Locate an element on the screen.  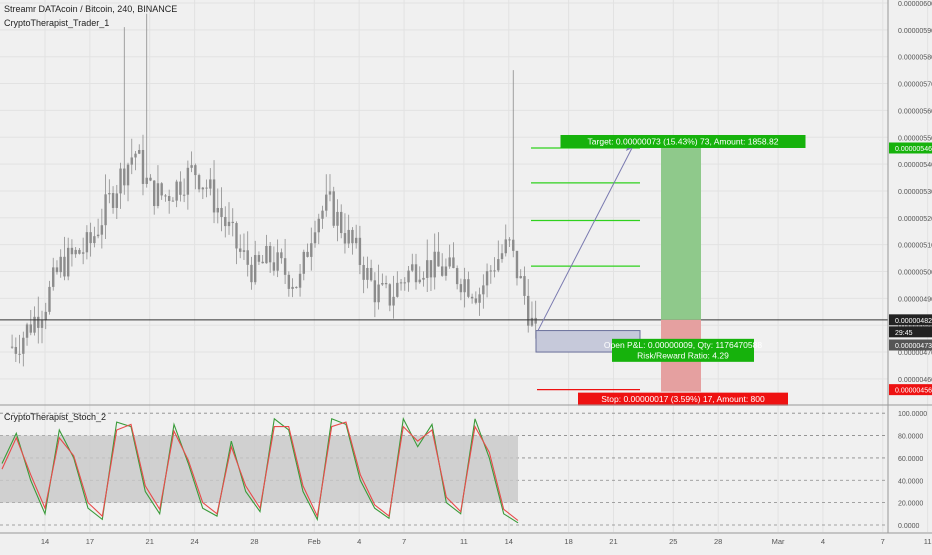
secondary-price-tag: 0.00000473 is located at coordinates (910, 345).